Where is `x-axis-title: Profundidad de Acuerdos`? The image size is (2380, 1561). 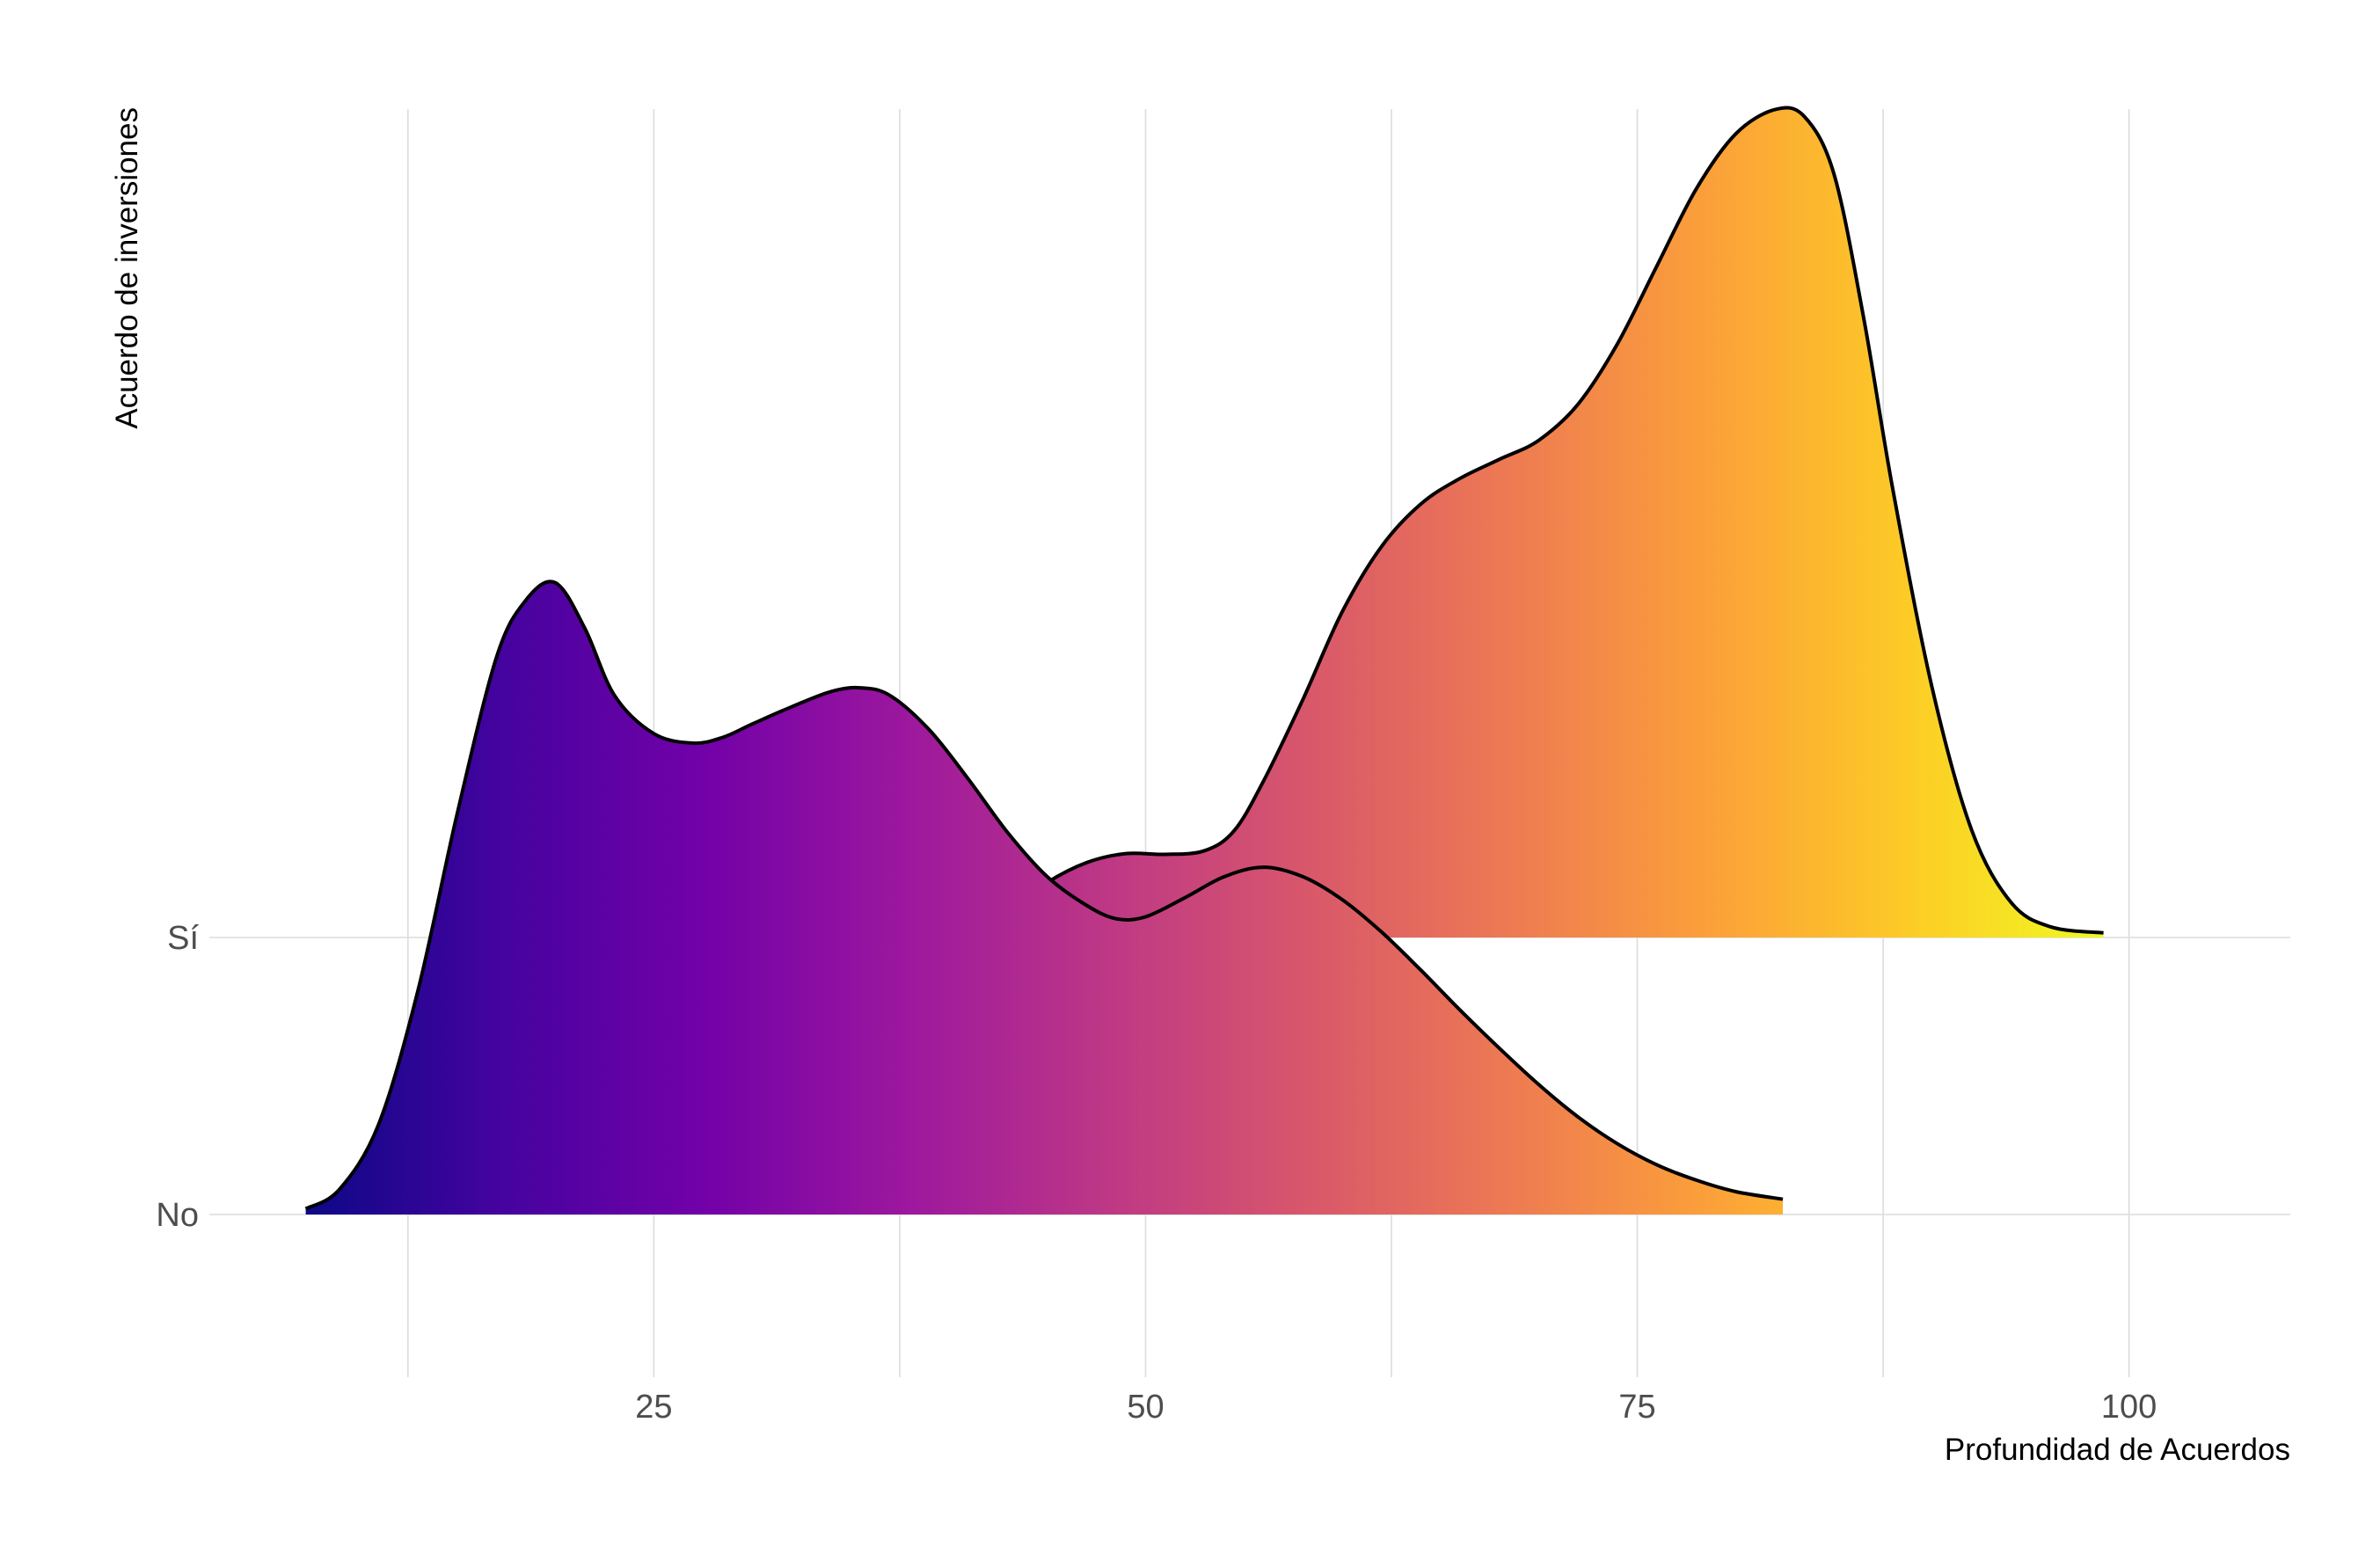
x-axis-title: Profundidad de Acuerdos is located at coordinates (2117, 1450).